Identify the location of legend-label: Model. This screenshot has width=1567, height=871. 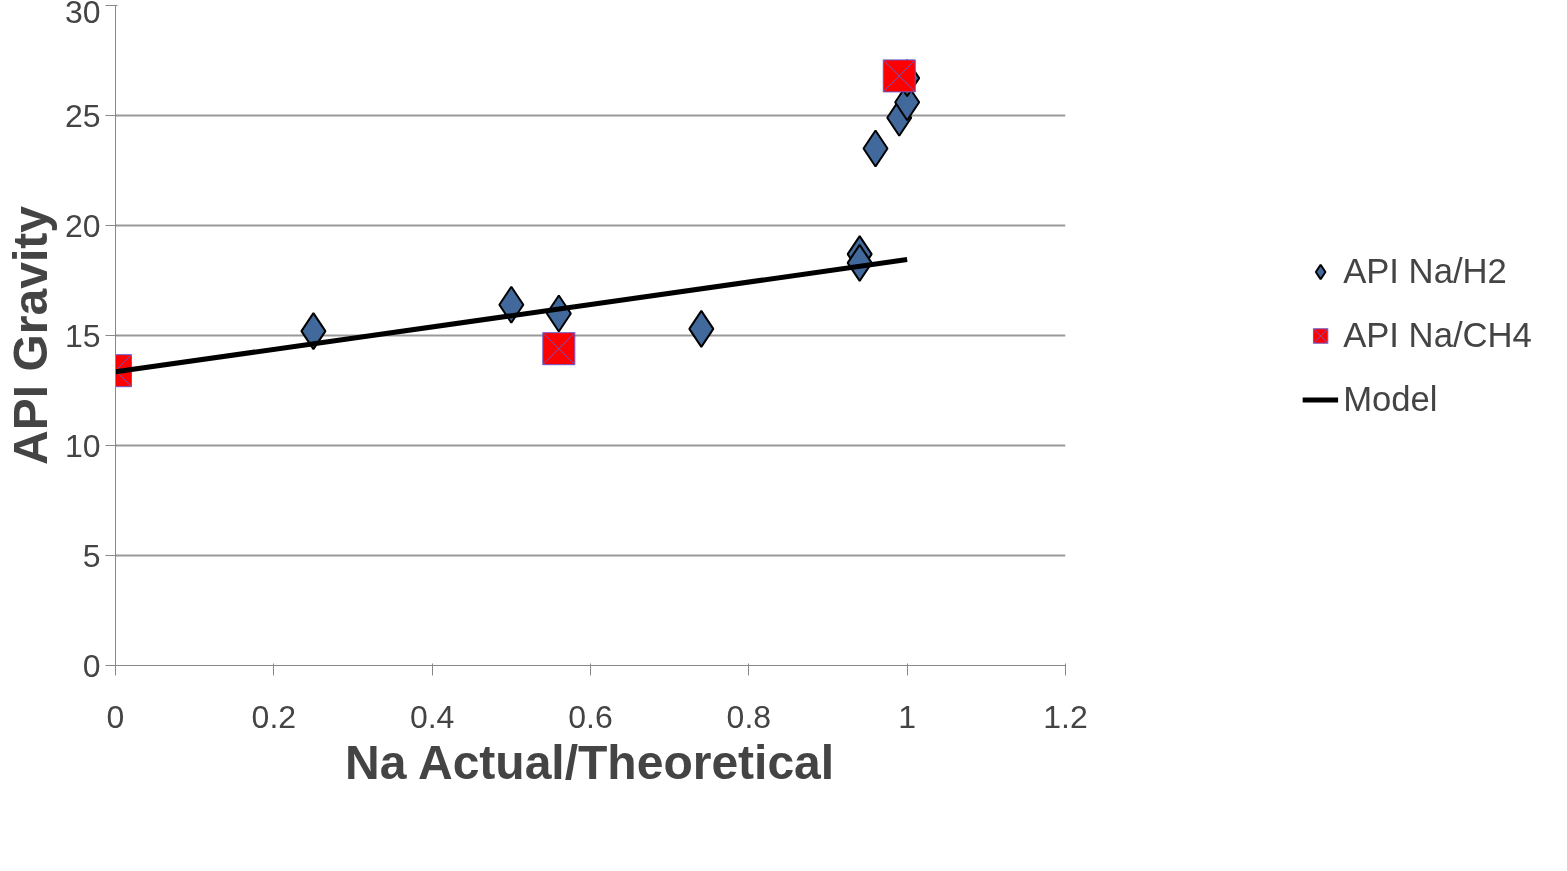
(1390, 399).